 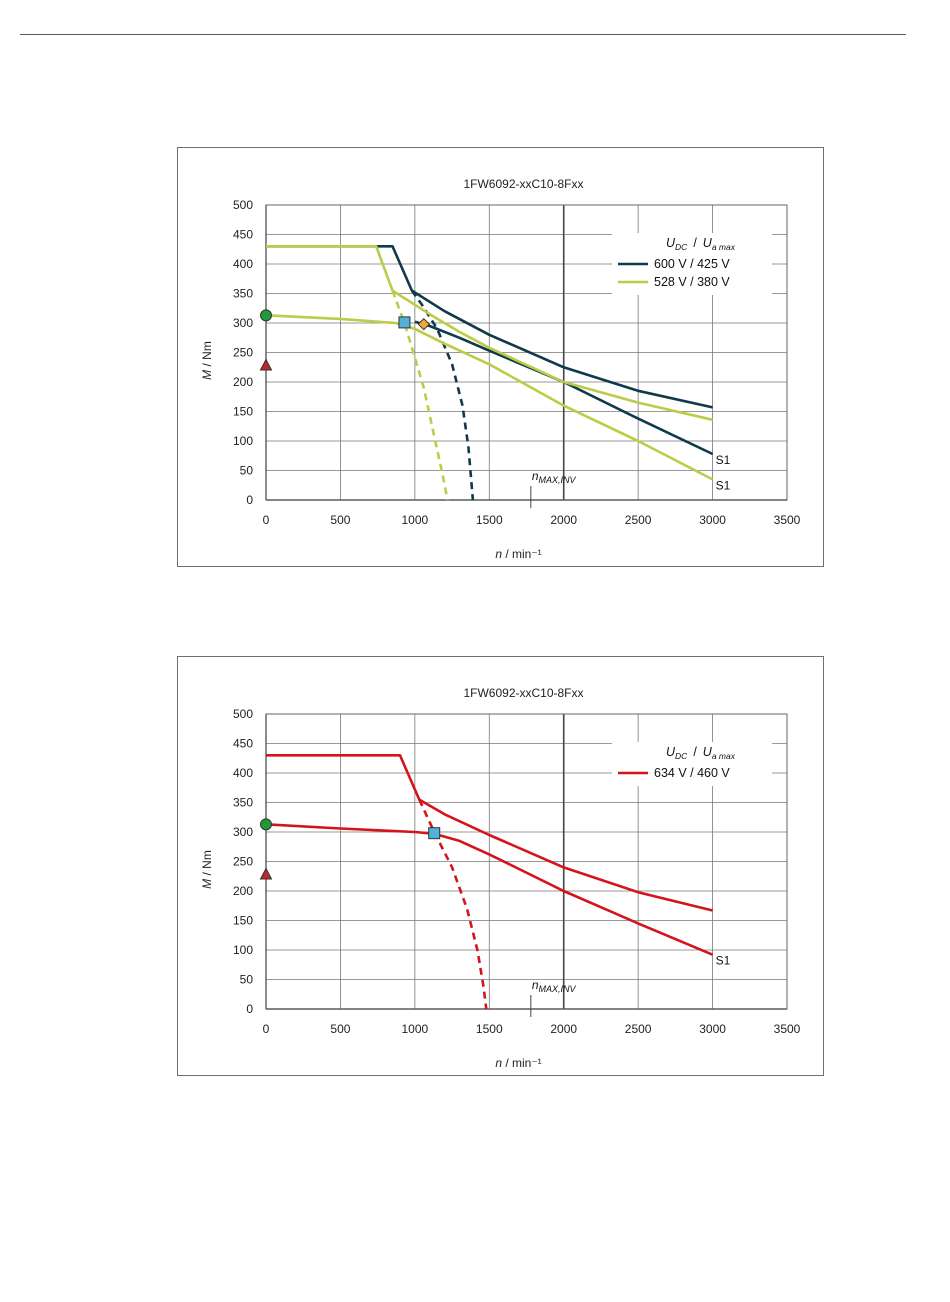 What do you see at coordinates (423, 324) in the screenshot?
I see `marker-diamond` at bounding box center [423, 324].